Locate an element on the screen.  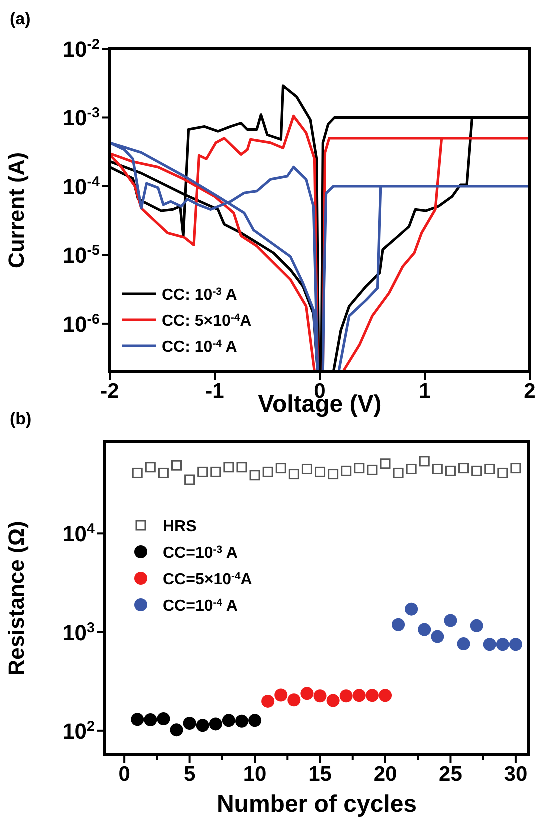
x-tick-label: 30 is located at coordinates (516, 774).